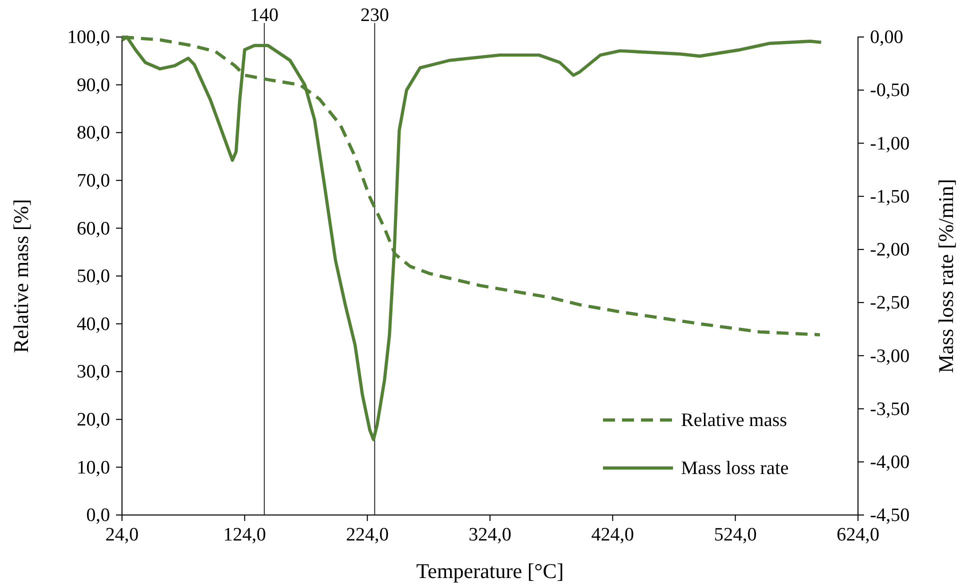  I want to click on y2-tick-label: -3,00, so click(890, 356).